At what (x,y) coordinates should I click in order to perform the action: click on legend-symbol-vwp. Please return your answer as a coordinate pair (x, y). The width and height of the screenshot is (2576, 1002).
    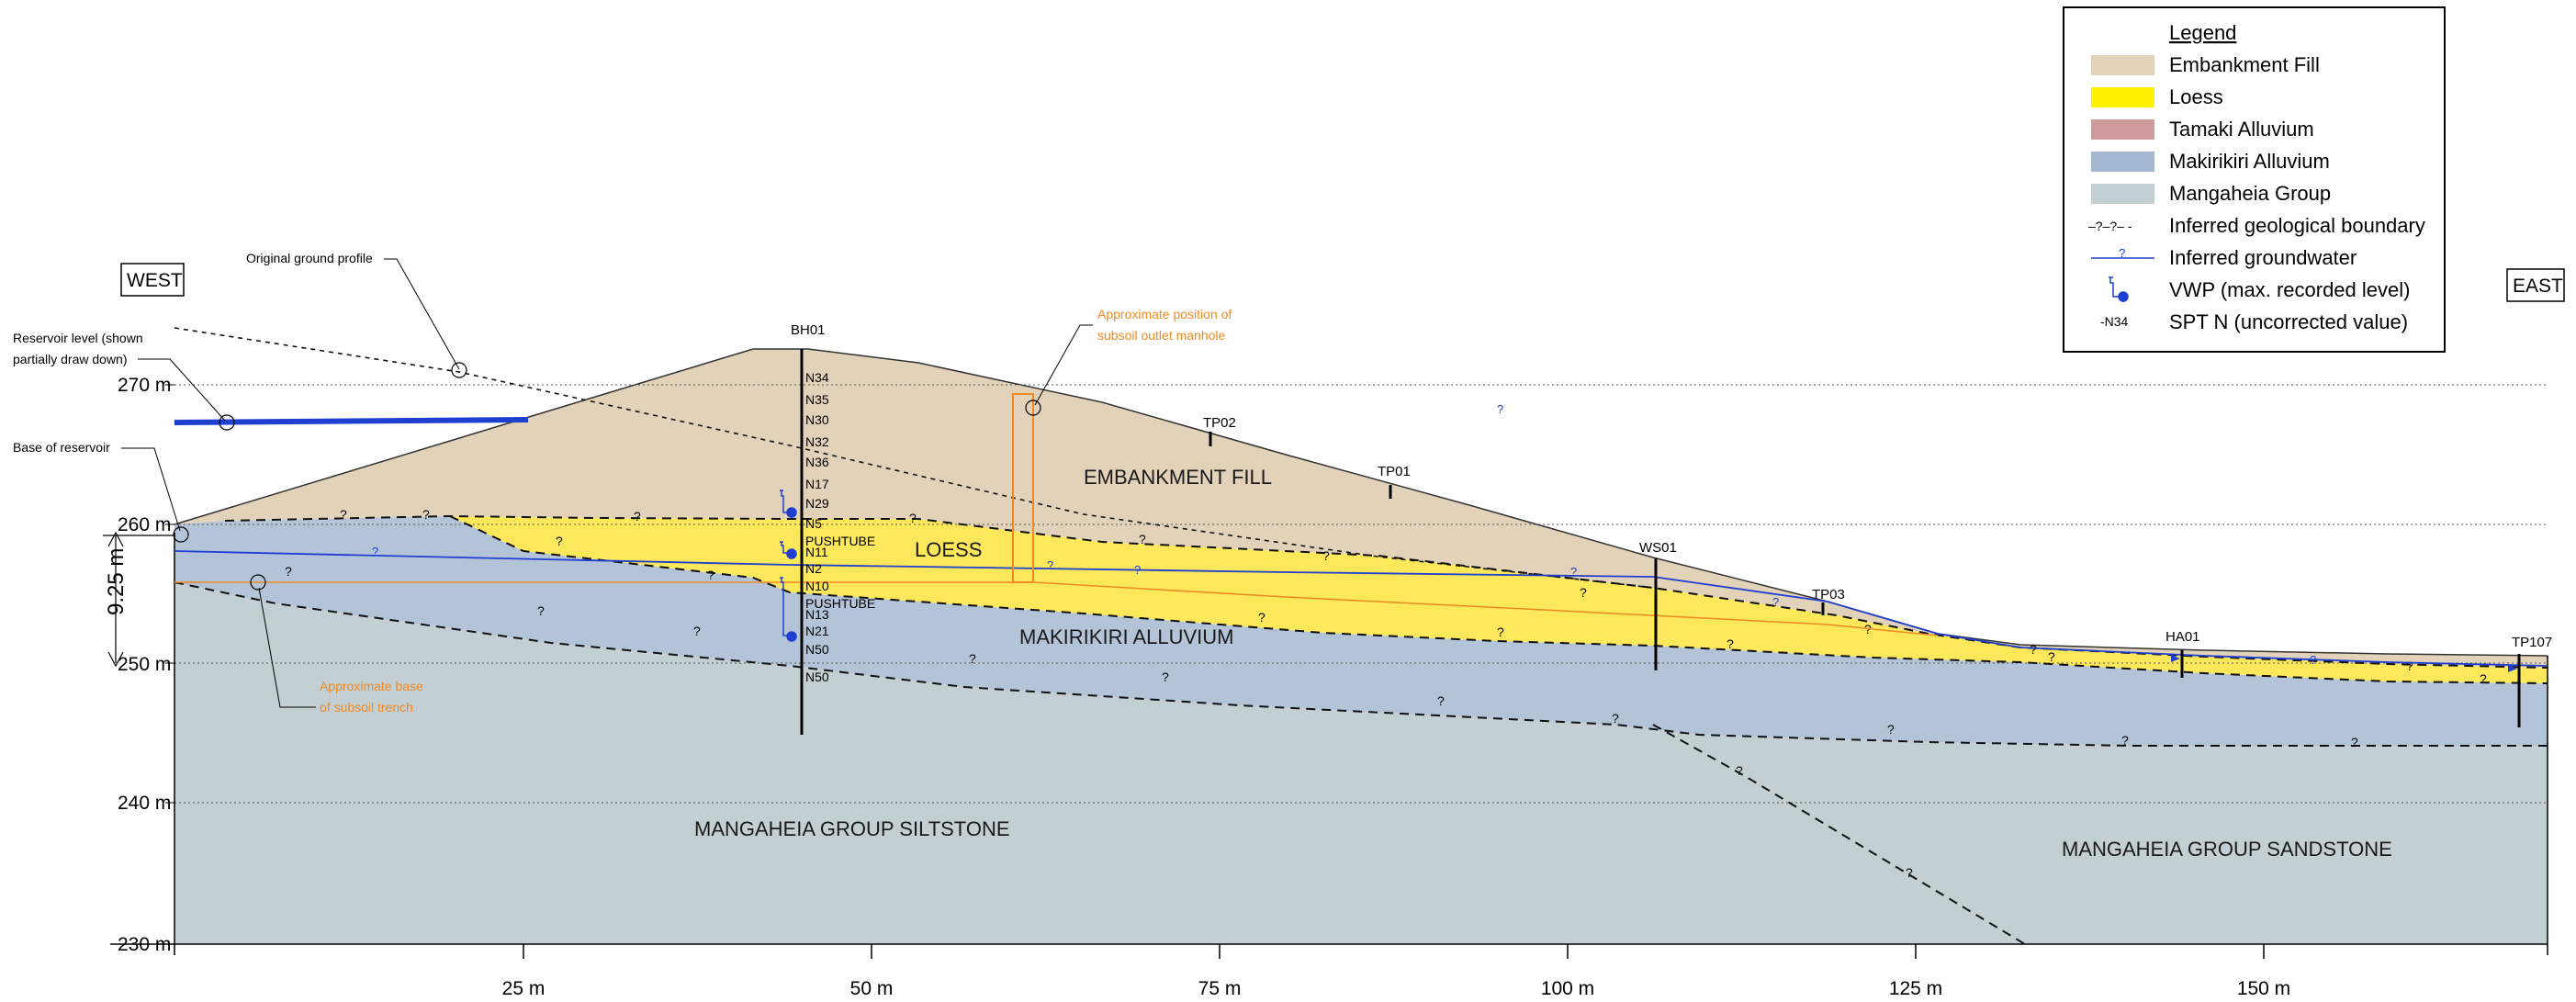
    Looking at the image, I should click on (2119, 289).